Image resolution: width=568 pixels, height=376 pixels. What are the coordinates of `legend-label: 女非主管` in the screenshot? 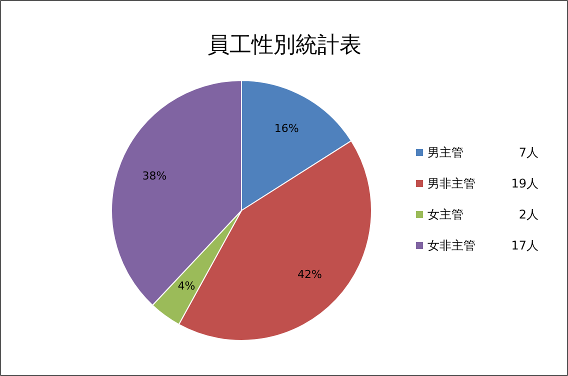 It's located at (452, 245).